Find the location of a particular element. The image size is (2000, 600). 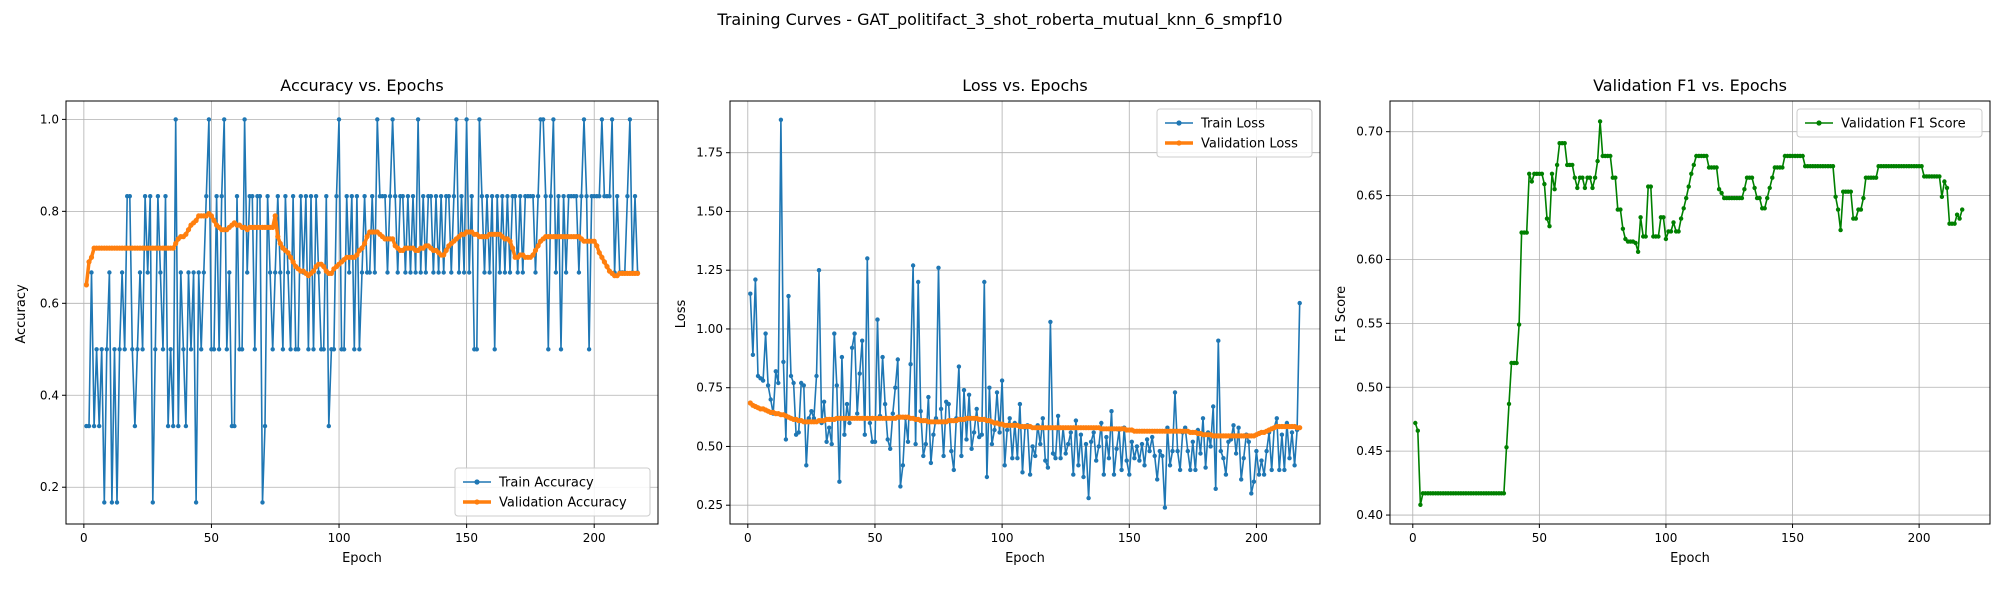

f1-ylabel: F1 Score is located at coordinates (1341, 314).